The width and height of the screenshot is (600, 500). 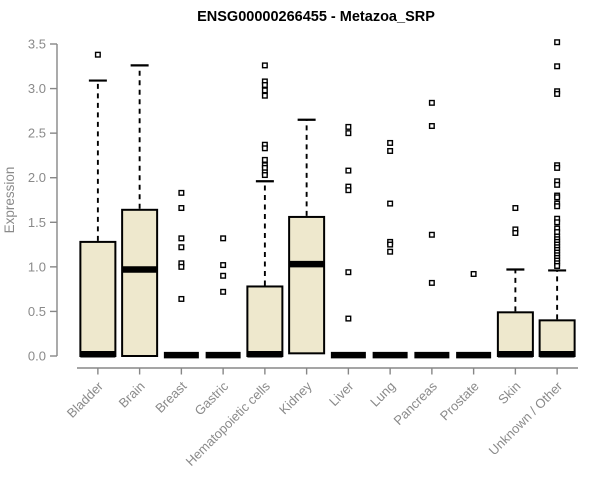 I want to click on box-skin, so click(x=515, y=334).